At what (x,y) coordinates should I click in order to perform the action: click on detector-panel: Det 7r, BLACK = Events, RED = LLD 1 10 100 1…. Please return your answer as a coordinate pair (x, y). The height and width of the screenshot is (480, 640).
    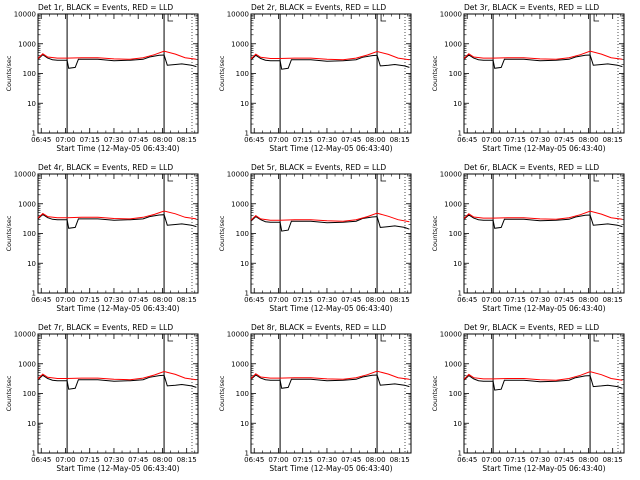
    Looking at the image, I should click on (106, 400).